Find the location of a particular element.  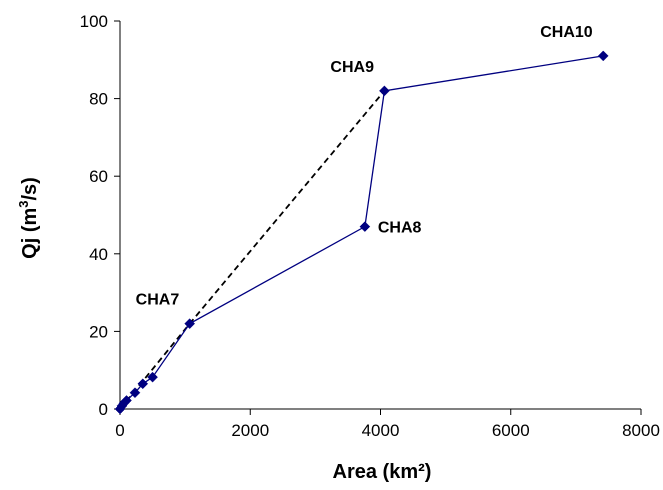

x-tick-label: 4000 is located at coordinates (381, 430).